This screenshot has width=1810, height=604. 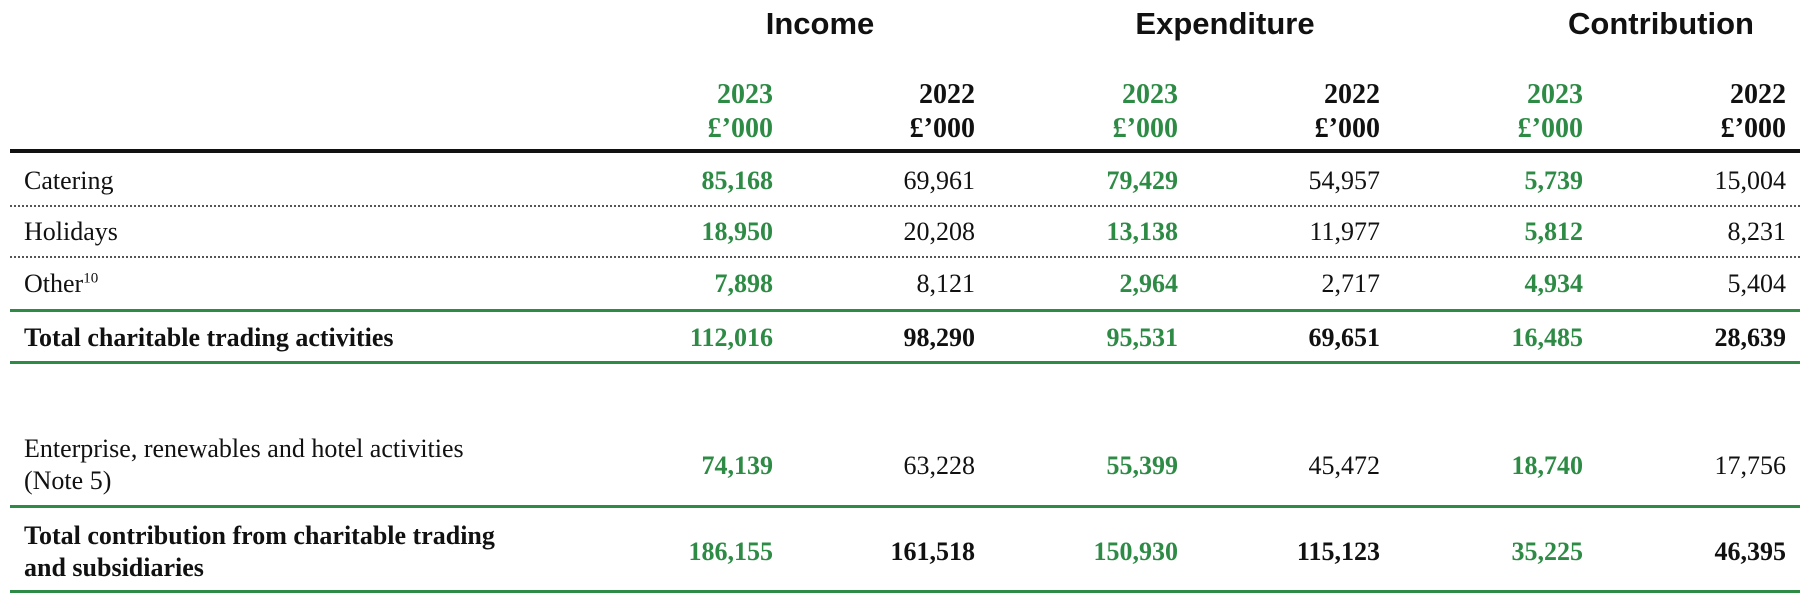 What do you see at coordinates (91, 278) in the screenshot?
I see `footnote-ref: 10` at bounding box center [91, 278].